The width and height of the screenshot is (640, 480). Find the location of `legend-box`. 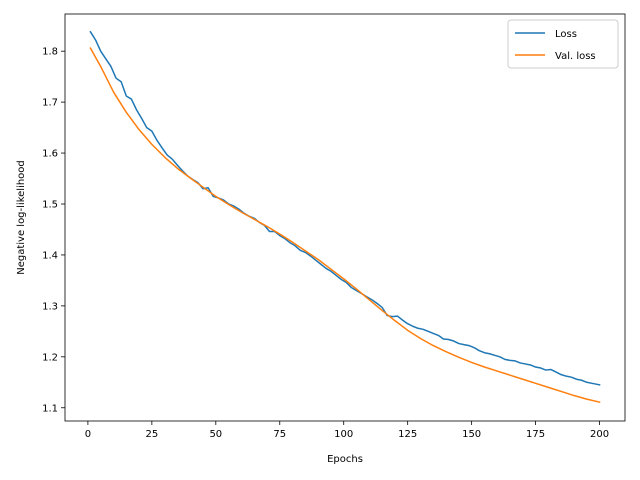

legend-box is located at coordinates (563, 44).